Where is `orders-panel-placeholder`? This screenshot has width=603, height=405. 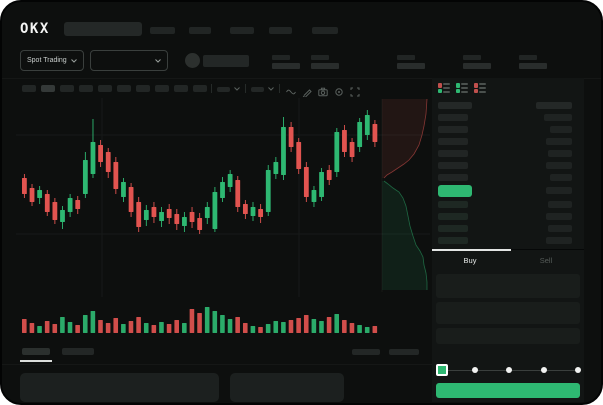
orders-panel-placeholder is located at coordinates (287, 387).